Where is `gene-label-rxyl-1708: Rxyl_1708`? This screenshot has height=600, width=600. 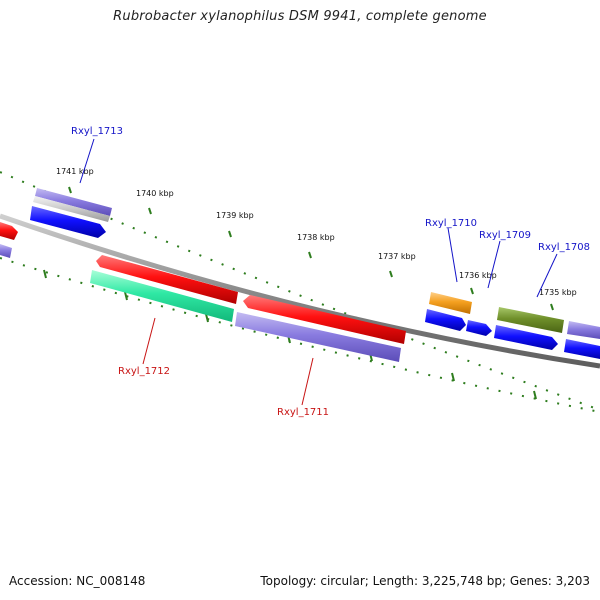
gene-label-rxyl-1708: Rxyl_1708 is located at coordinates (564, 247).